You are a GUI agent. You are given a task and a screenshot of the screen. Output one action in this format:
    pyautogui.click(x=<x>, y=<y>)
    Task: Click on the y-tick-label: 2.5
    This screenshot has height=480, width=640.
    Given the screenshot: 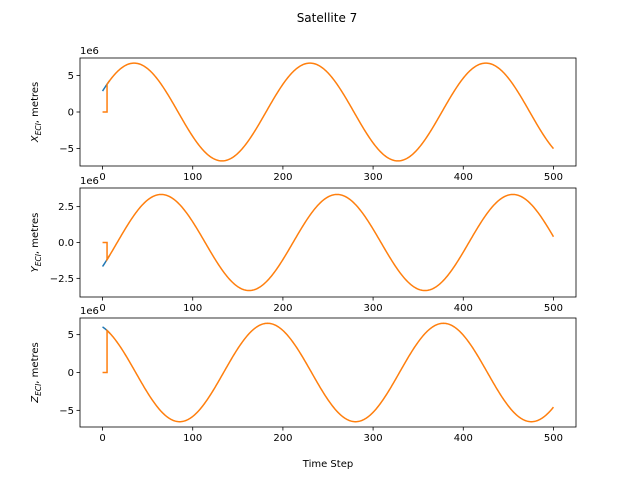 What is the action you would take?
    pyautogui.click(x=66, y=207)
    